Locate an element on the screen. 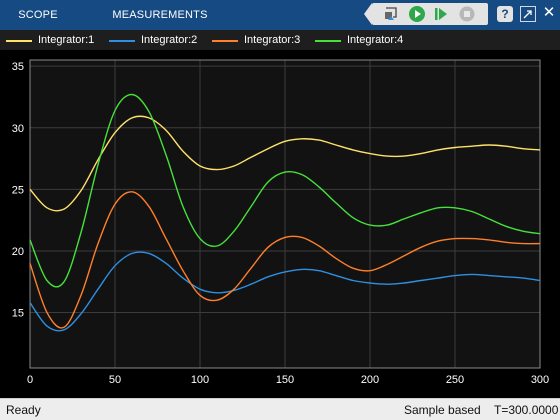 This screenshot has width=560, height=420. y-tick-label: 35 is located at coordinates (18, 67).